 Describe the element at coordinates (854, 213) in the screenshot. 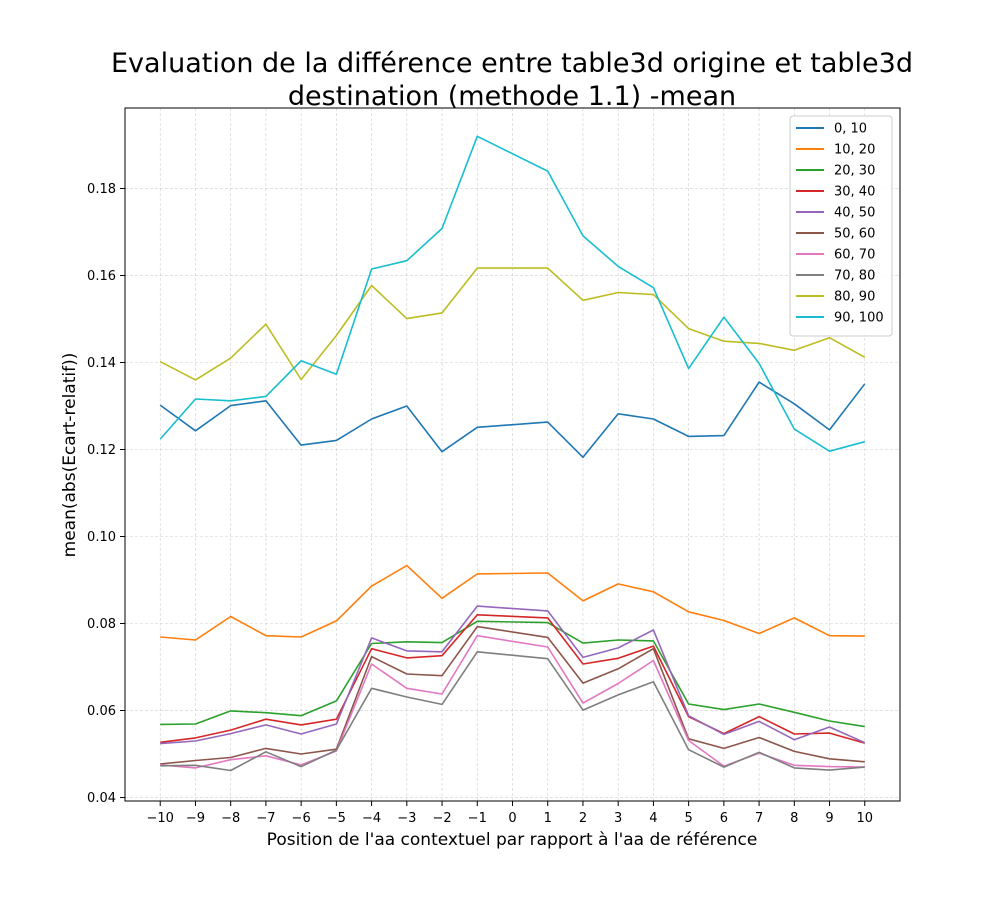

I see `legend-label: 40, 50` at that location.